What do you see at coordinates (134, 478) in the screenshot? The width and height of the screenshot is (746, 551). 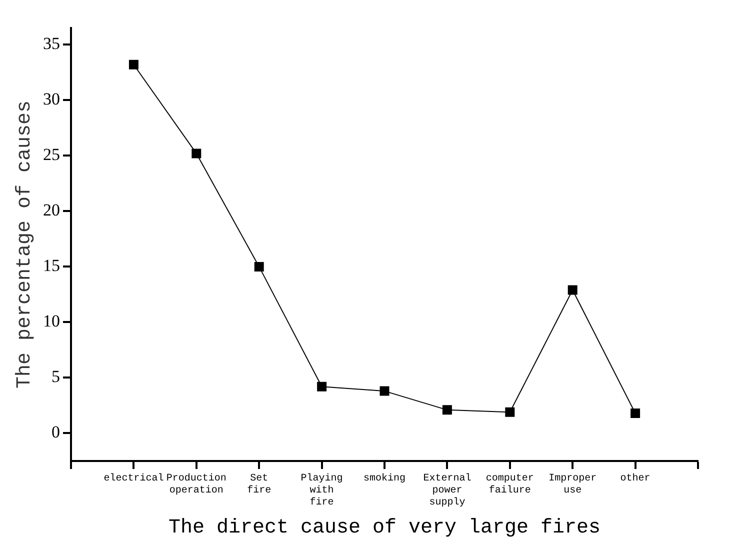 I see `x-tick-label: electrical` at bounding box center [134, 478].